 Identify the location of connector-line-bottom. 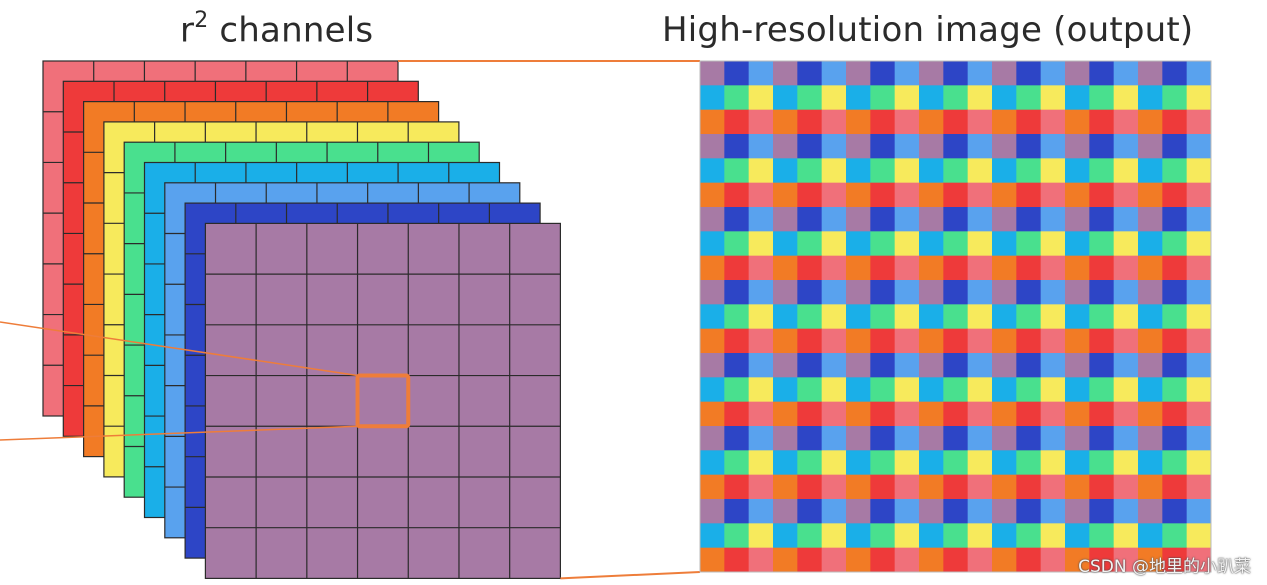
(630, 575).